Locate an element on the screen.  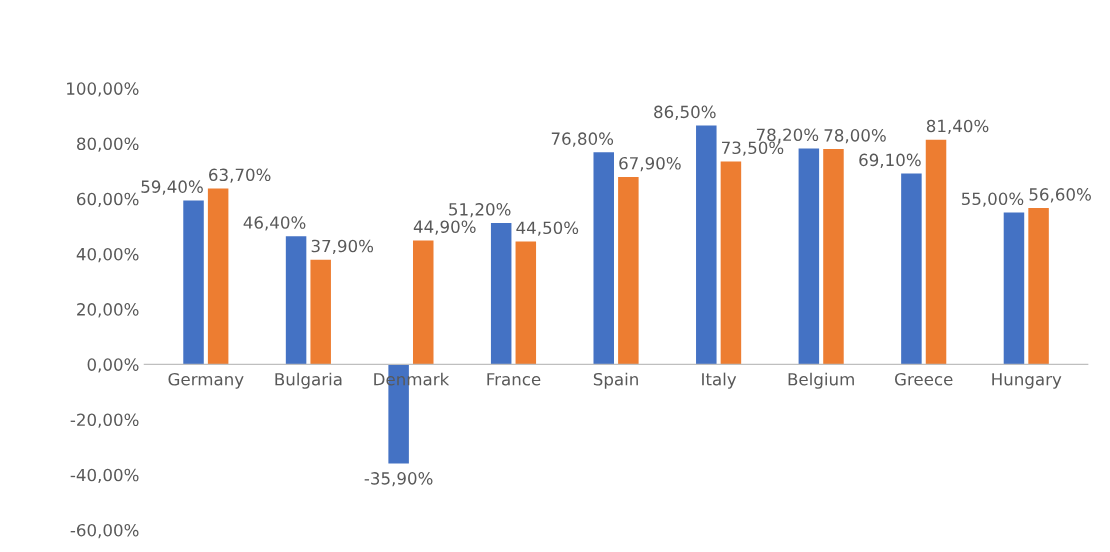
data-label: 76,80% is located at coordinates (582, 139).